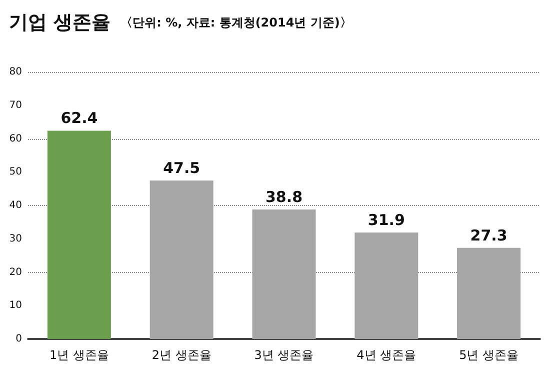  I want to click on y-tick-label: 60, so click(15, 138).